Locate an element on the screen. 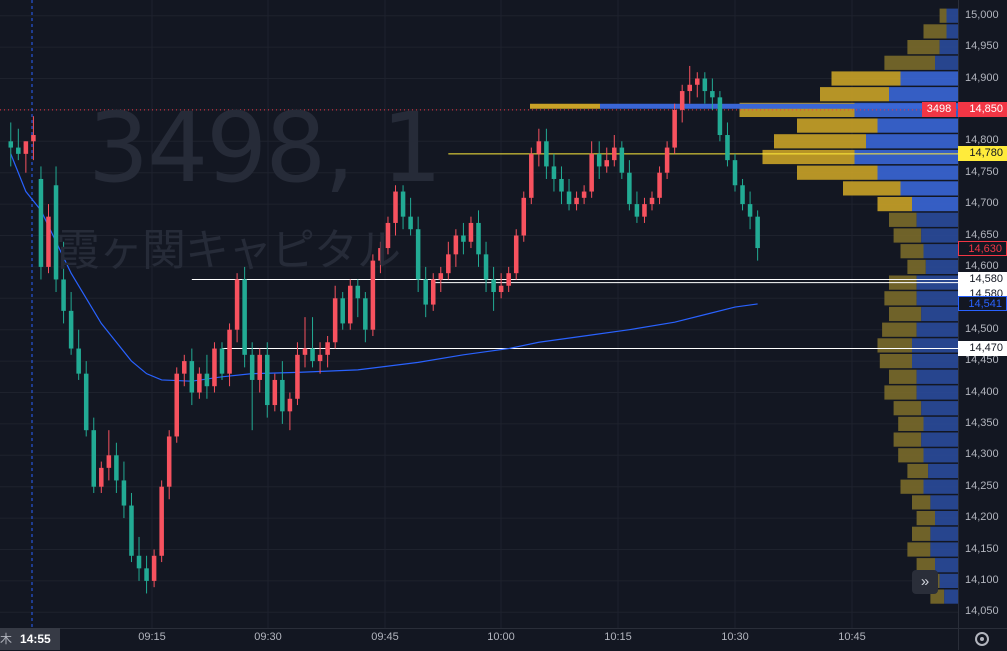  time-tick-label: 09:15 is located at coordinates (152, 637).